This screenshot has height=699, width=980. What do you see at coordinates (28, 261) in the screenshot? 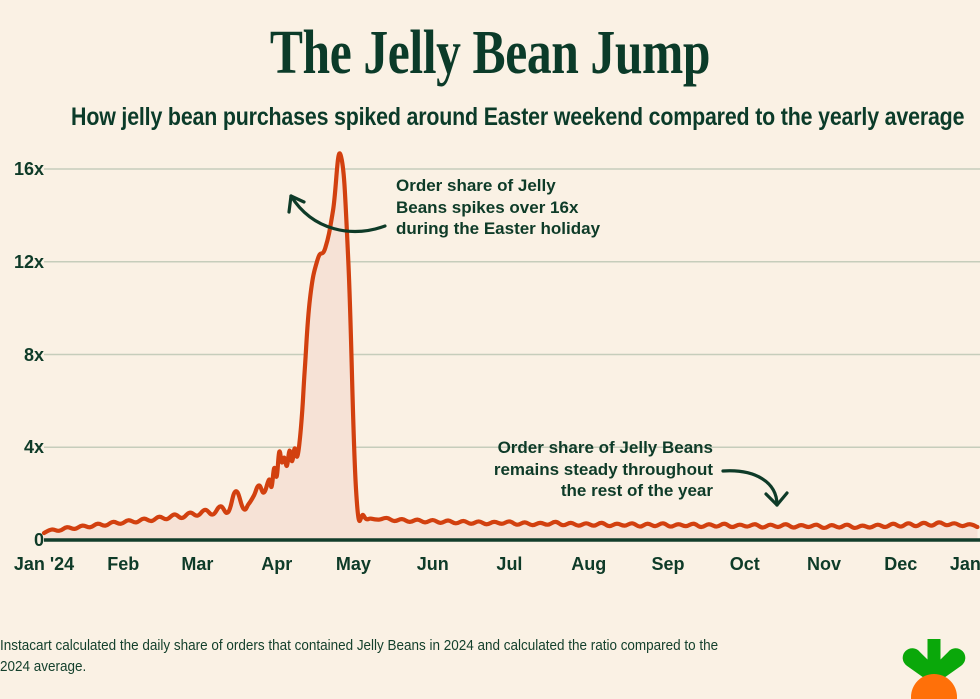
I see `y-axis-tick-12x: 12x` at bounding box center [28, 261].